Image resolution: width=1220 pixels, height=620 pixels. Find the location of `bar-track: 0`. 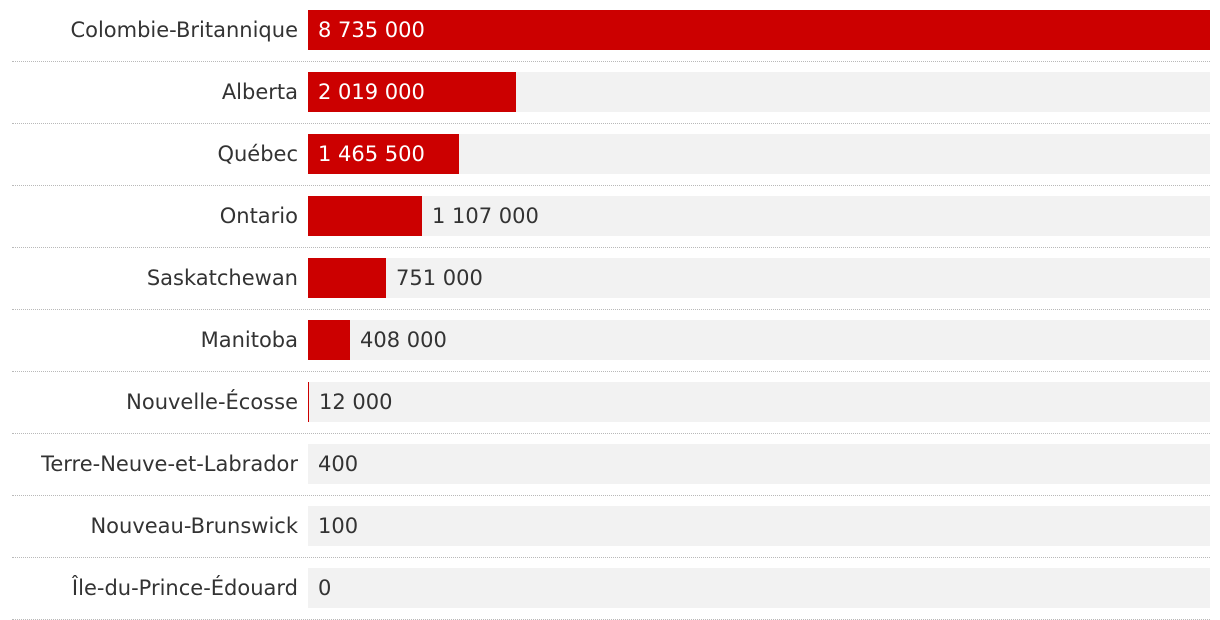

bar-track: 0 is located at coordinates (759, 588).